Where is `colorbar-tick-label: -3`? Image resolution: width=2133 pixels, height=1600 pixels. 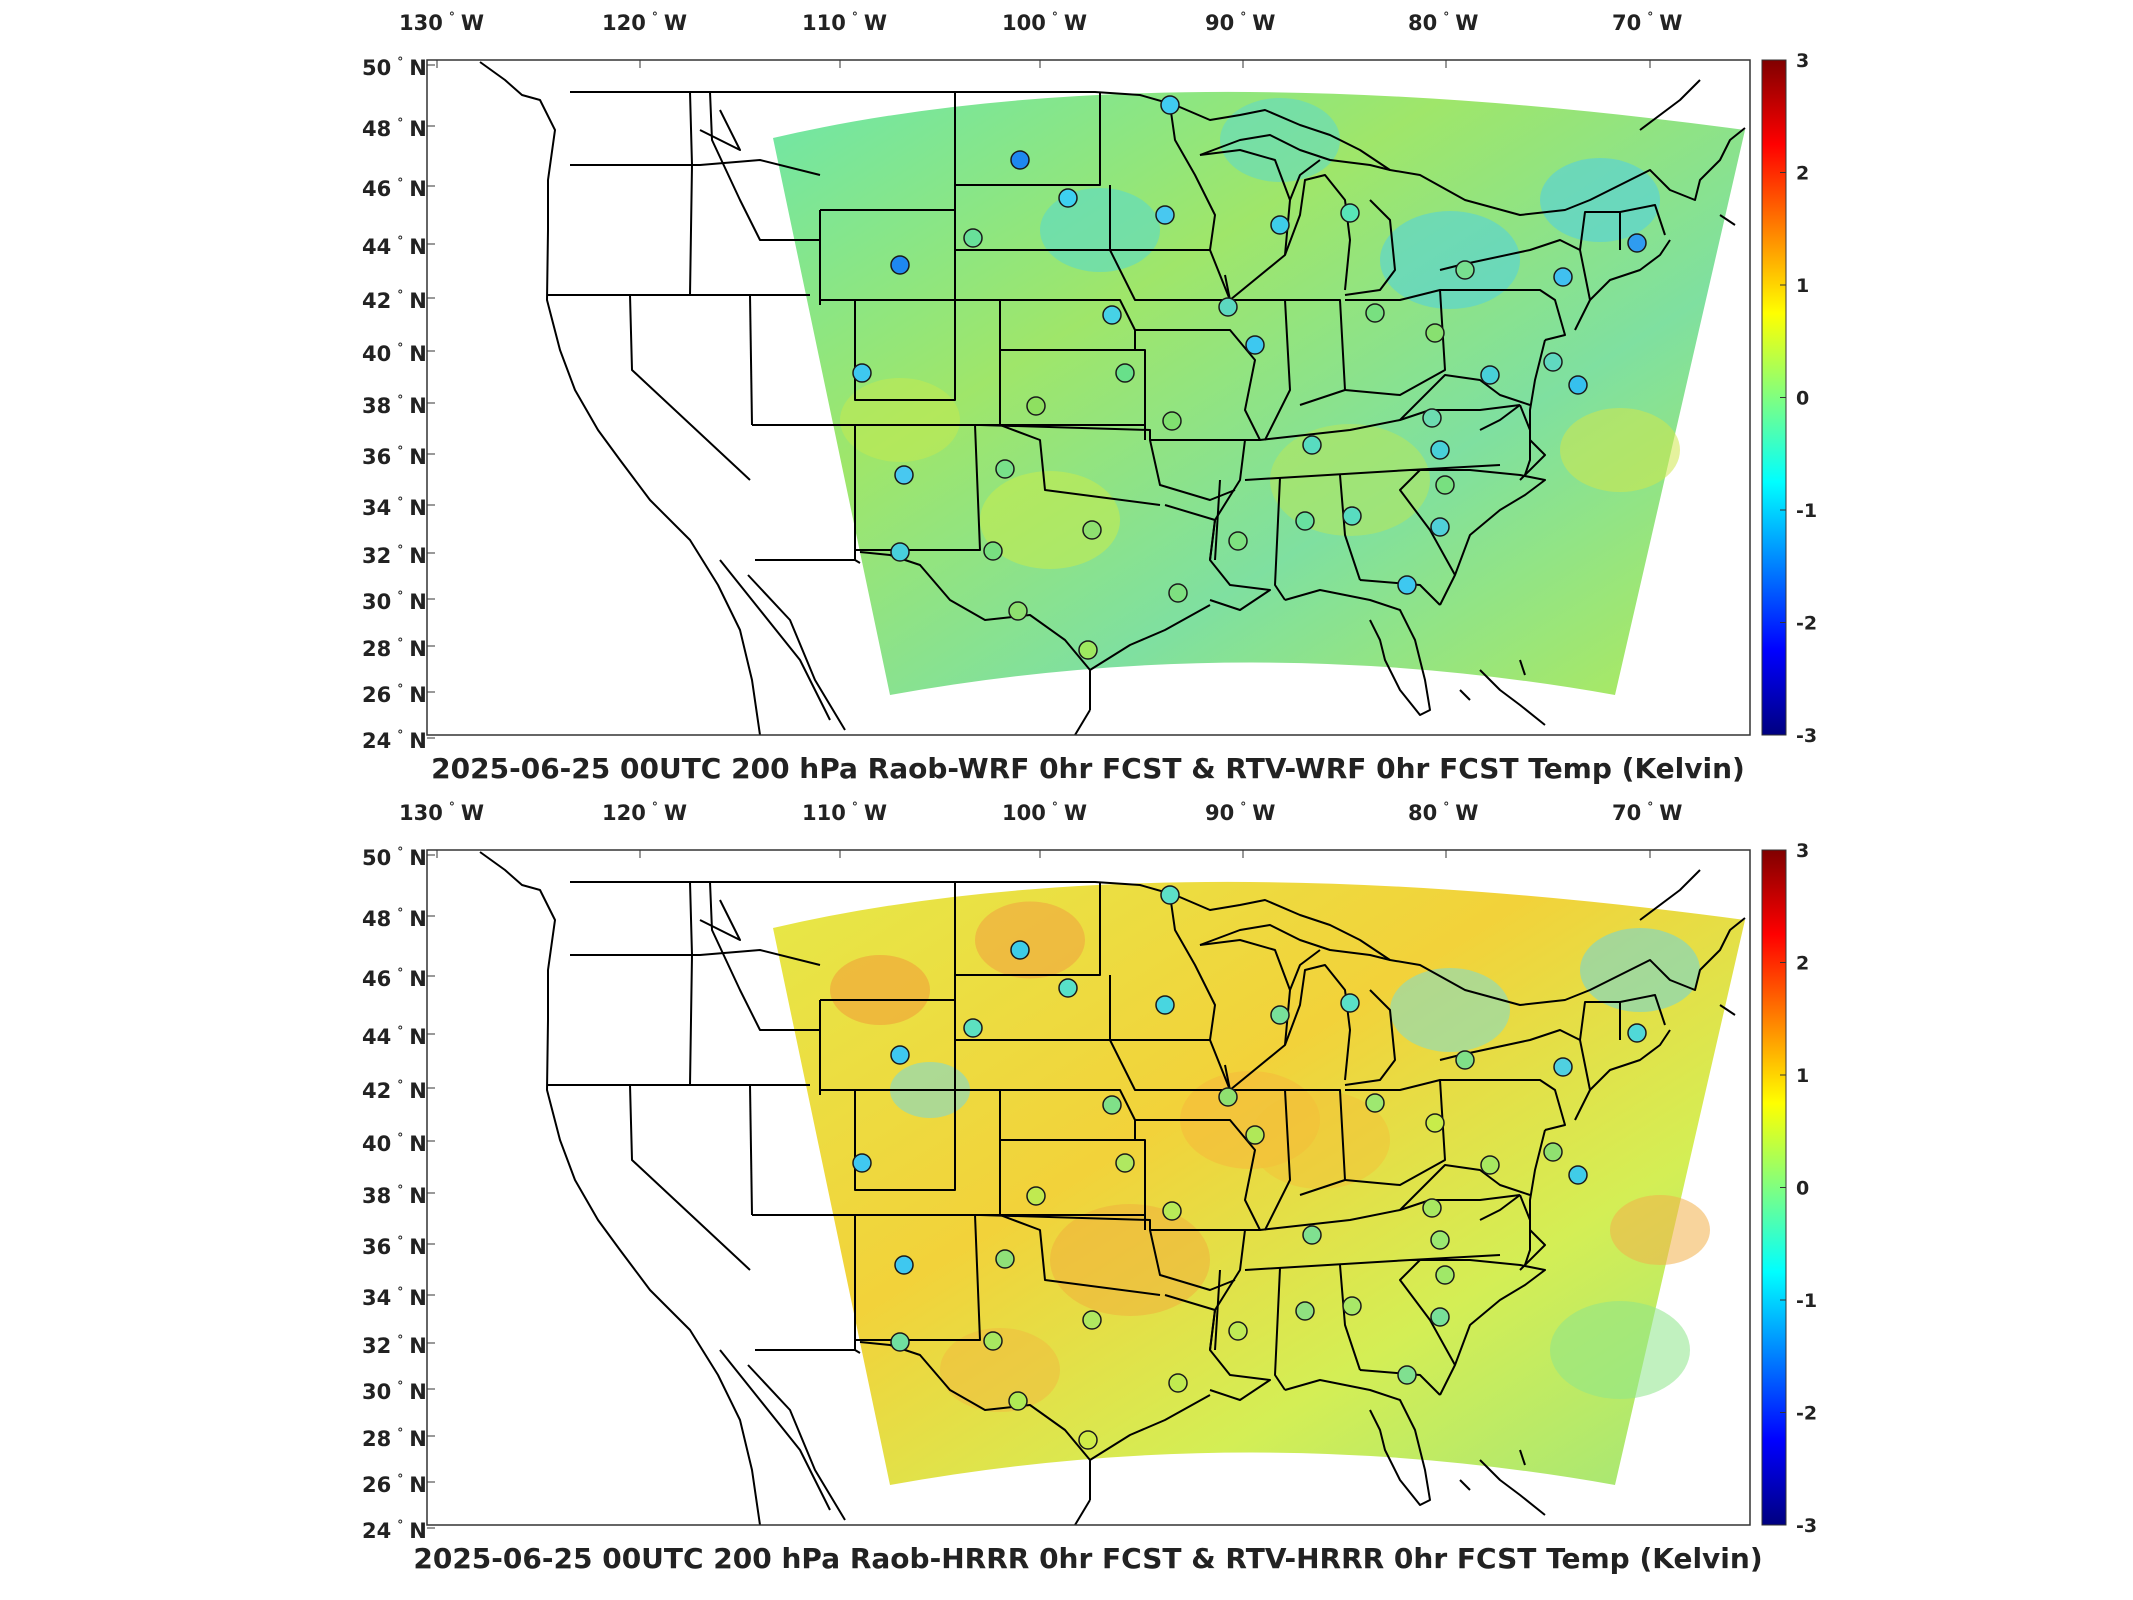
colorbar-tick-label: -3 is located at coordinates (1806, 1526).